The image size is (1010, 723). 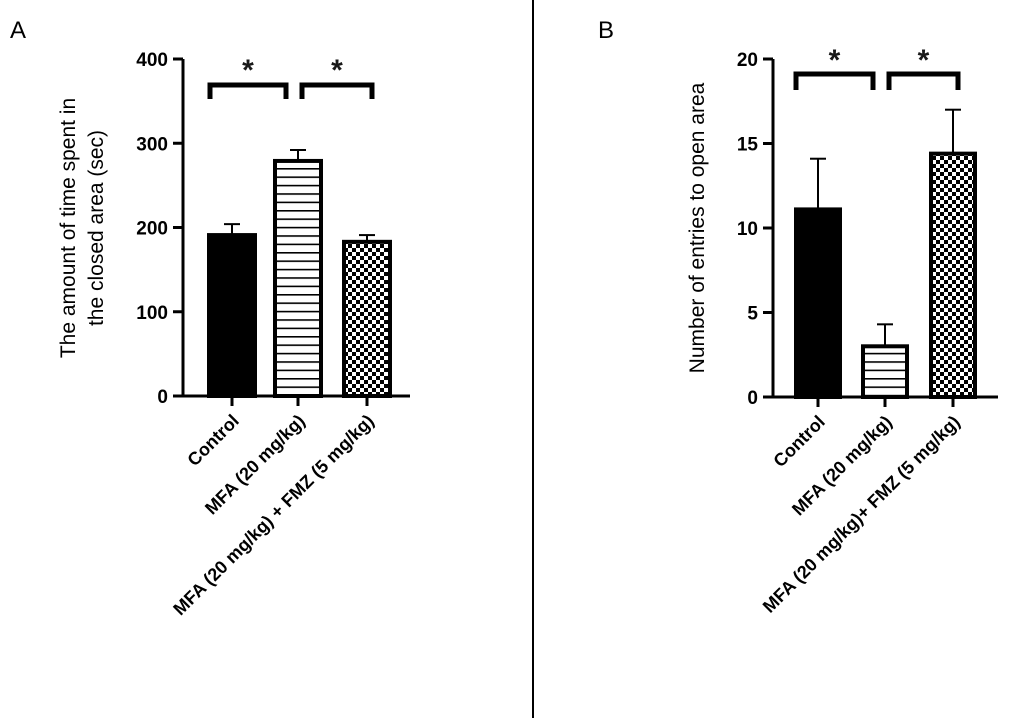 What do you see at coordinates (152, 229) in the screenshot?
I see `y-tick-label: 200` at bounding box center [152, 229].